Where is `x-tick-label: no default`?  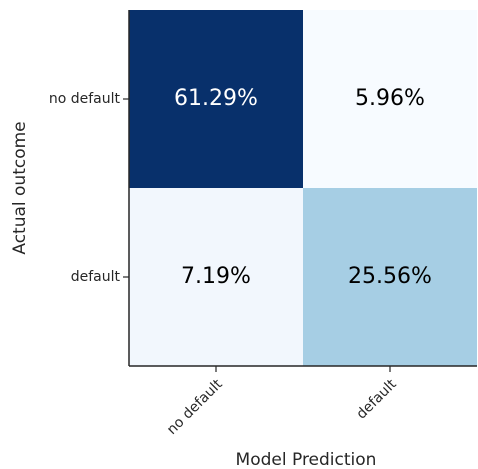 x-tick-label: no default is located at coordinates (195, 407).